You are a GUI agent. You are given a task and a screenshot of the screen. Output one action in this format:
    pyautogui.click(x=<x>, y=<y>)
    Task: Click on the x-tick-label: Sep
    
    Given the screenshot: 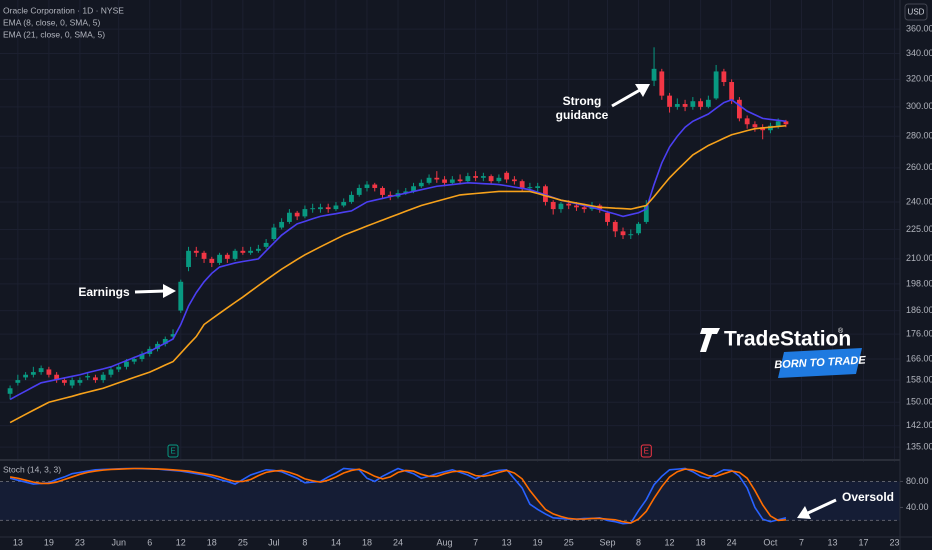 What is the action you would take?
    pyautogui.click(x=607, y=542)
    